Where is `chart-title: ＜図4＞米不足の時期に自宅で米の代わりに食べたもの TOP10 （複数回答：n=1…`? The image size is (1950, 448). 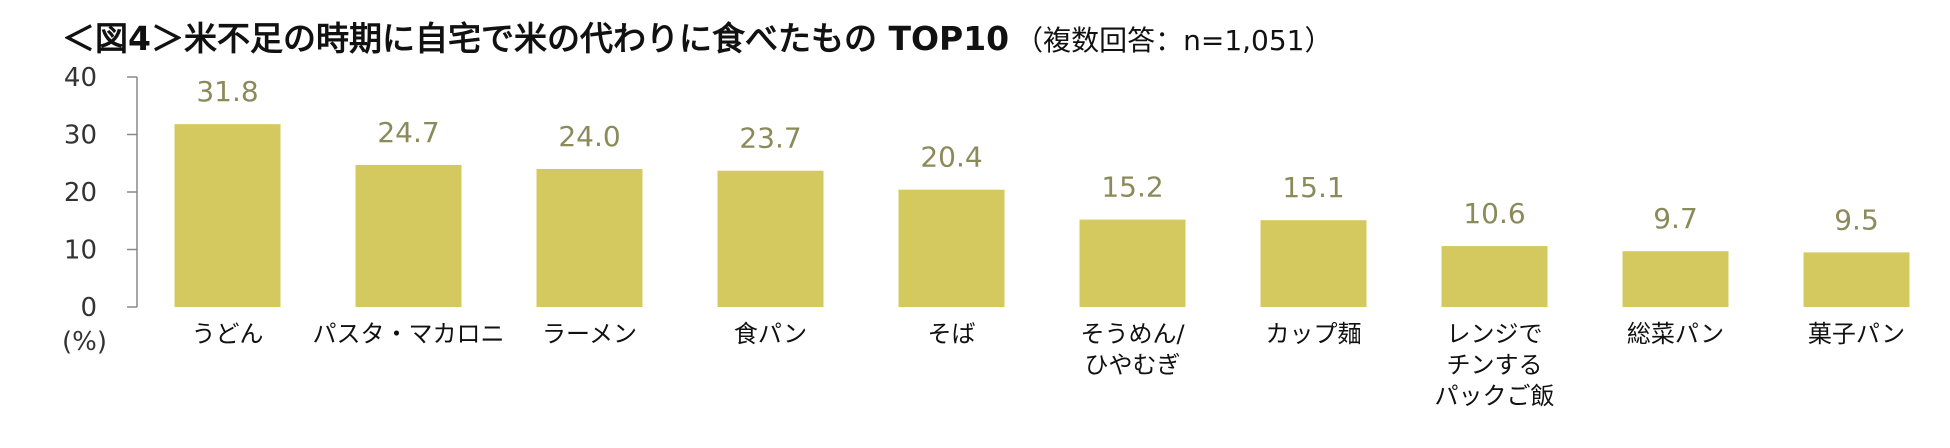 chart-title: ＜図4＞米不足の時期に自宅で米の代わりに食べたもの TOP10 （複数回答：n=1… is located at coordinates (697, 36).